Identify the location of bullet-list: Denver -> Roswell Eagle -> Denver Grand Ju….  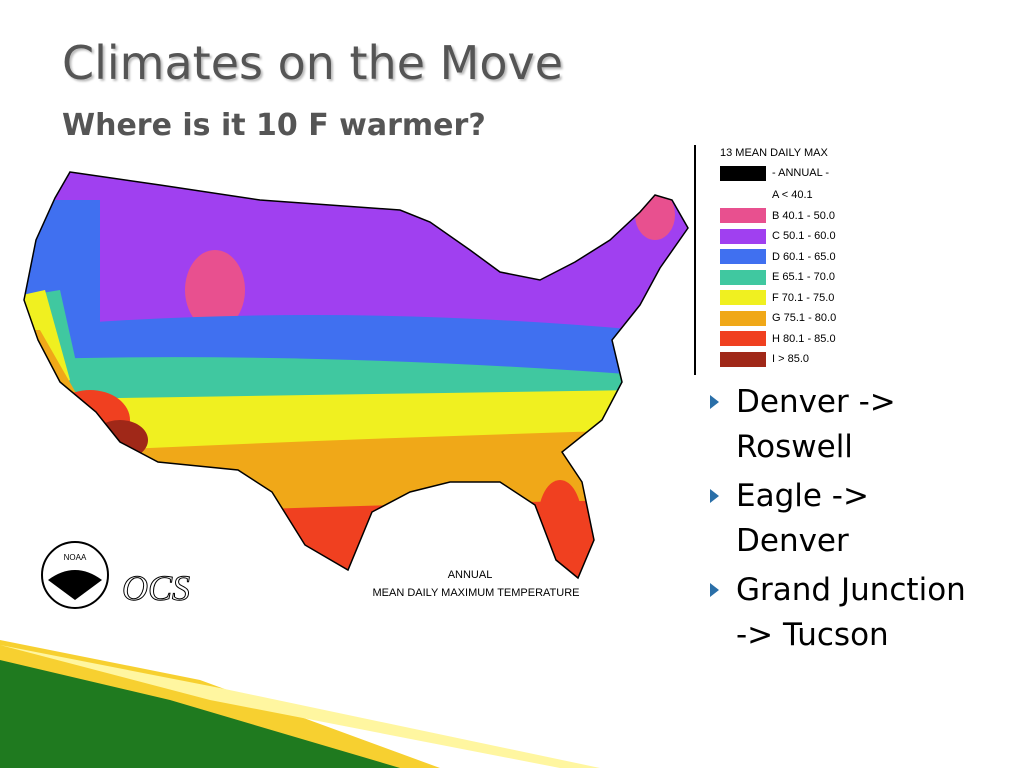
(836, 521).